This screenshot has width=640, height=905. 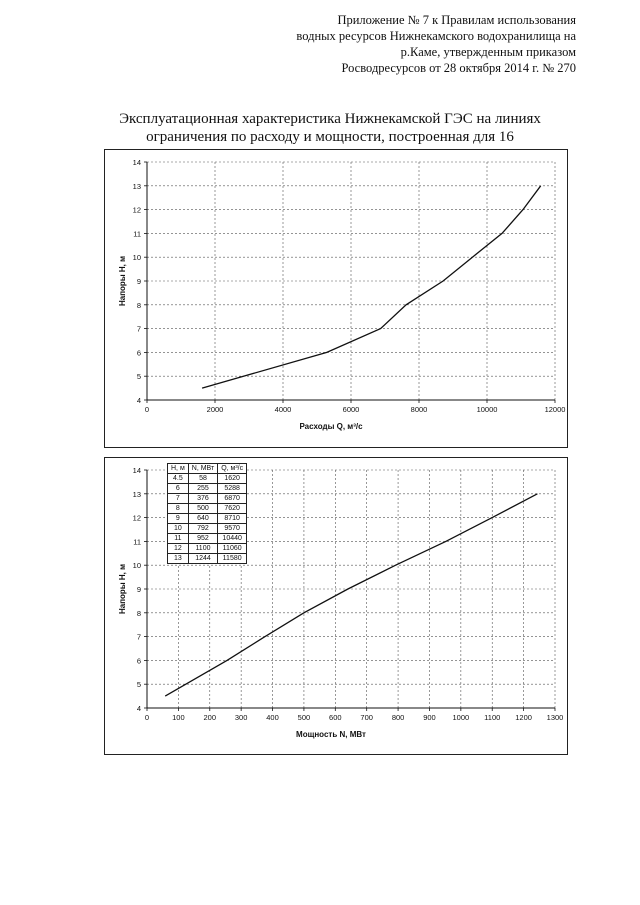 I want to click on table-cell: 792, so click(x=203, y=528).